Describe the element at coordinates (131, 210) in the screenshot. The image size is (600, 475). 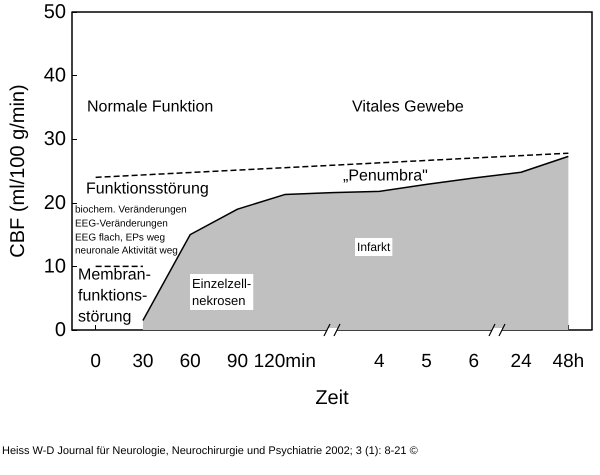
I see `annotation: biochem. Veränderungen` at that location.